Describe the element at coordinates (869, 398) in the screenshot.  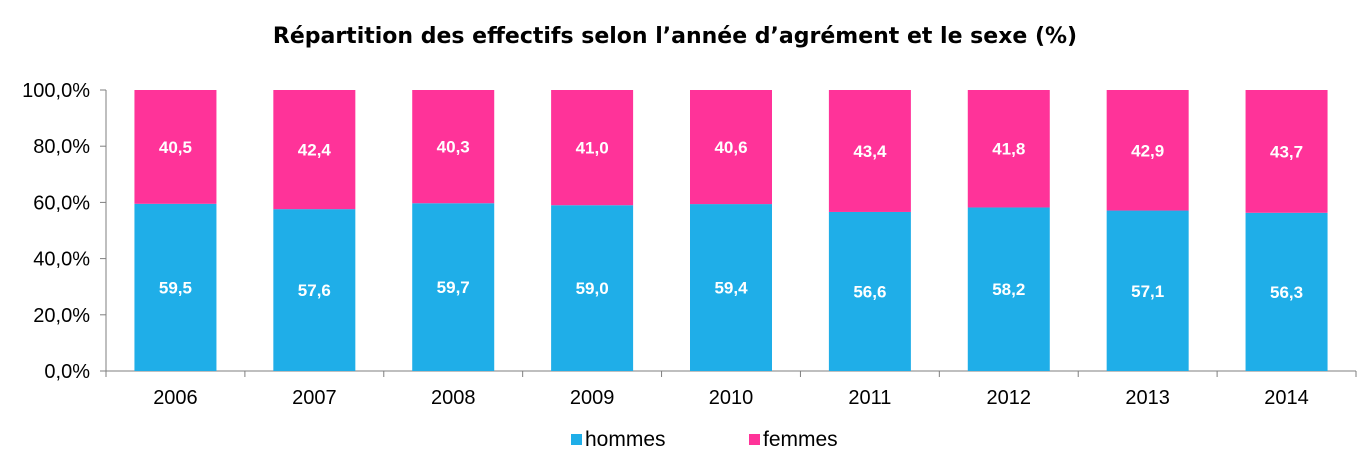
I see `x-tick-label: 2011` at that location.